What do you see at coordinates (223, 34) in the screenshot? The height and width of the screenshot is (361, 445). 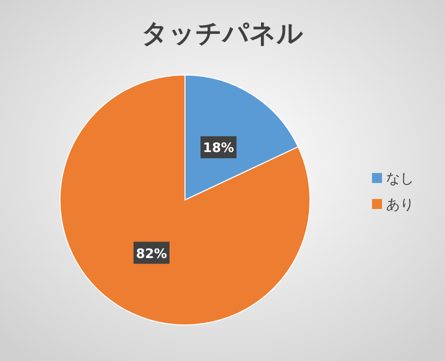 I see `chart-title: タッチパネル` at bounding box center [223, 34].